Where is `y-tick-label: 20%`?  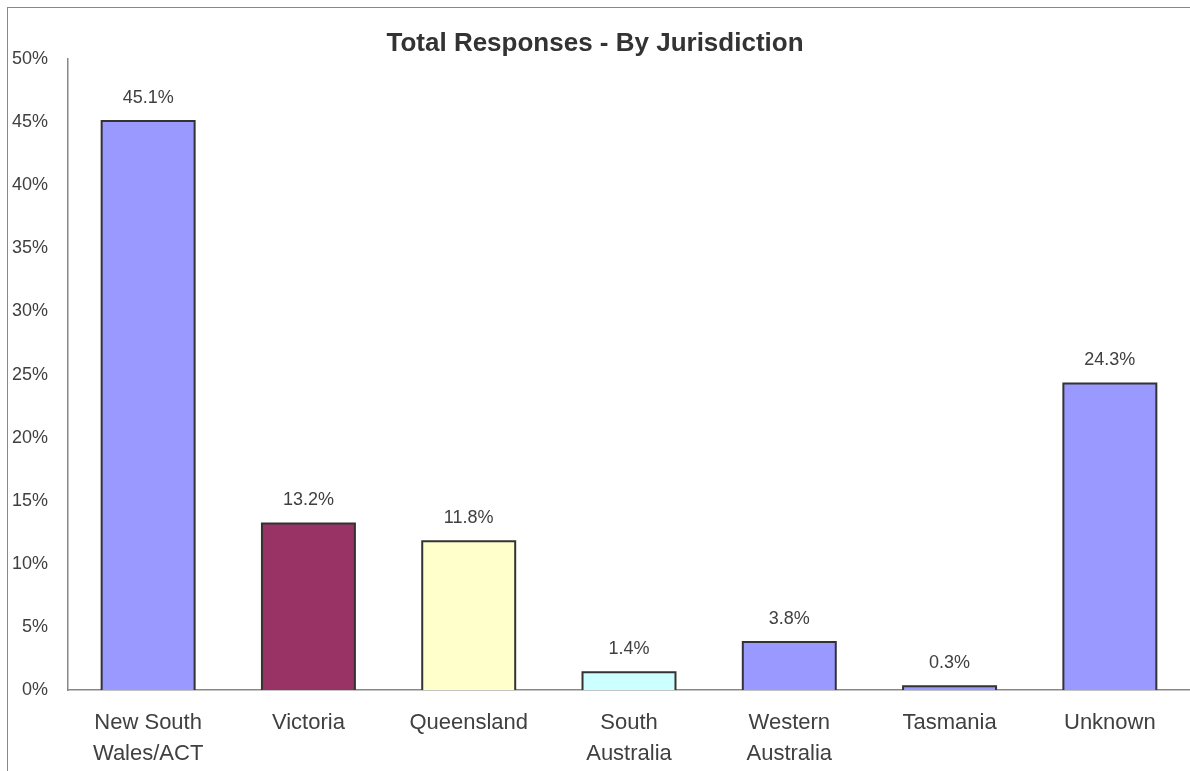 y-tick-label: 20% is located at coordinates (29, 436).